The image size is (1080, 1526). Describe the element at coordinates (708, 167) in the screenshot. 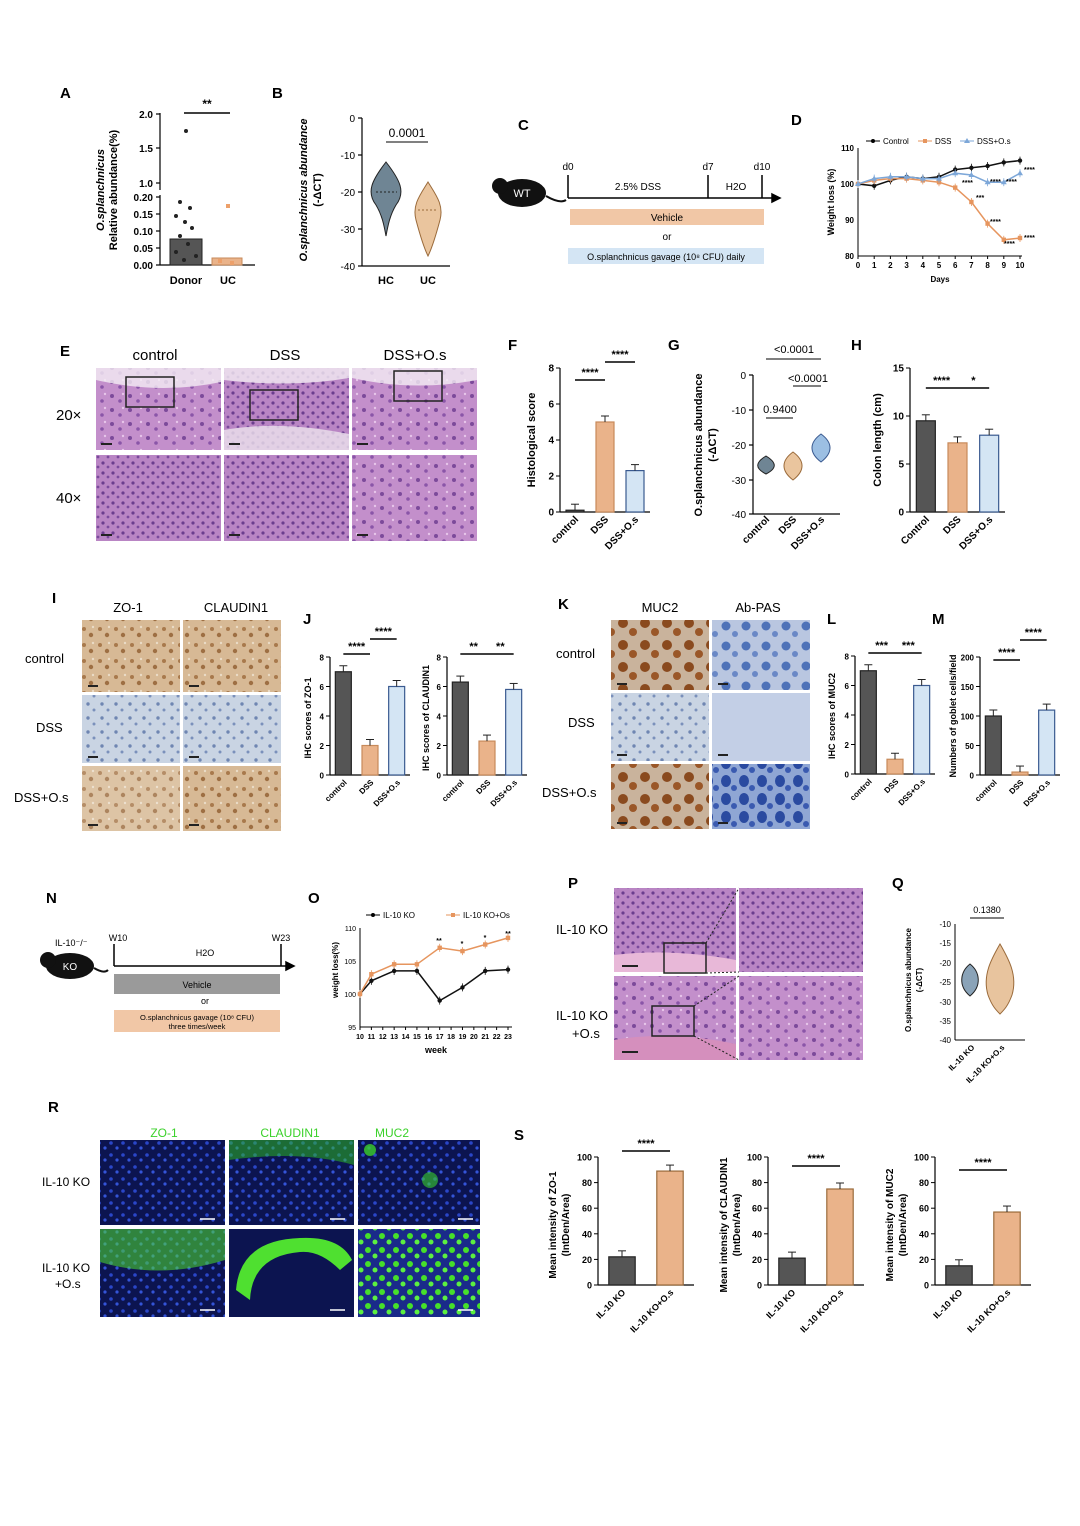

I see `panel-c-d7: d7` at that location.